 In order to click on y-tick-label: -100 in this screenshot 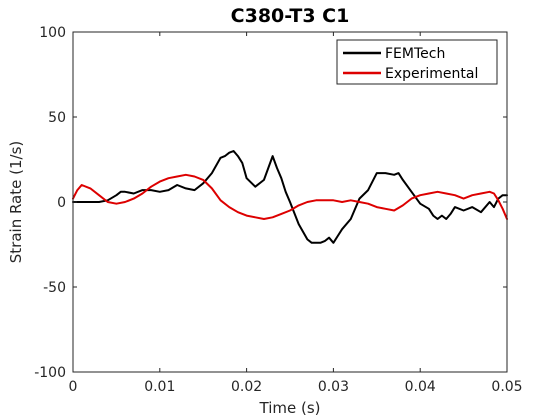, I will do `click(50, 373)`.